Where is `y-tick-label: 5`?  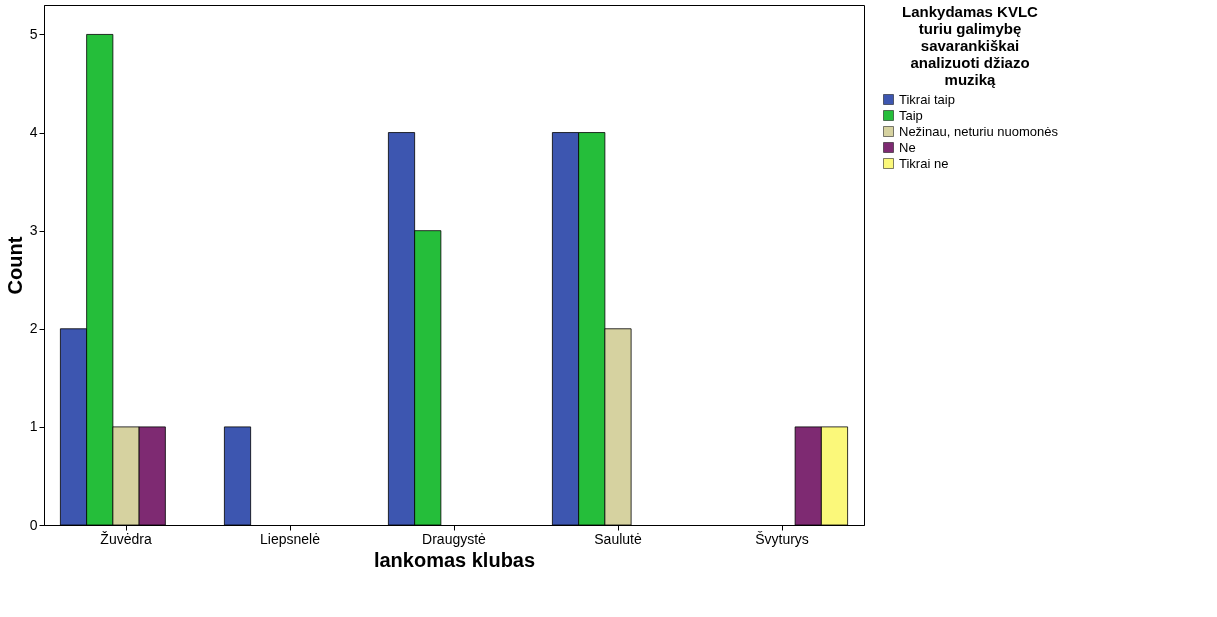 y-tick-label: 5 is located at coordinates (33, 33).